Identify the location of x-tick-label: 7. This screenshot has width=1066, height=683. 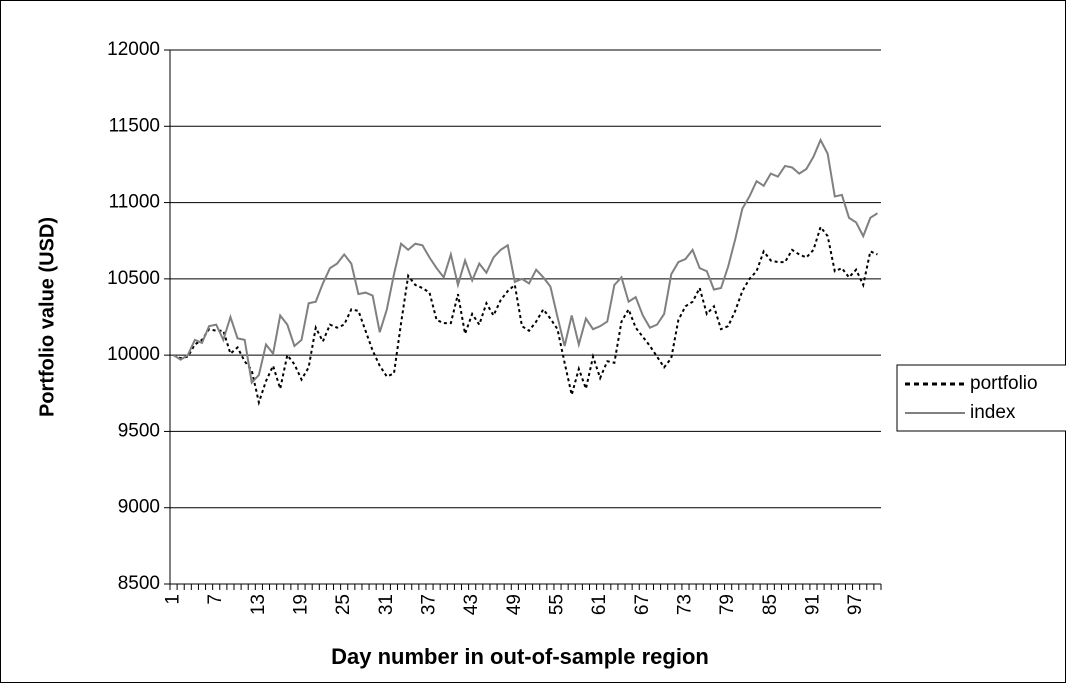
(215, 599).